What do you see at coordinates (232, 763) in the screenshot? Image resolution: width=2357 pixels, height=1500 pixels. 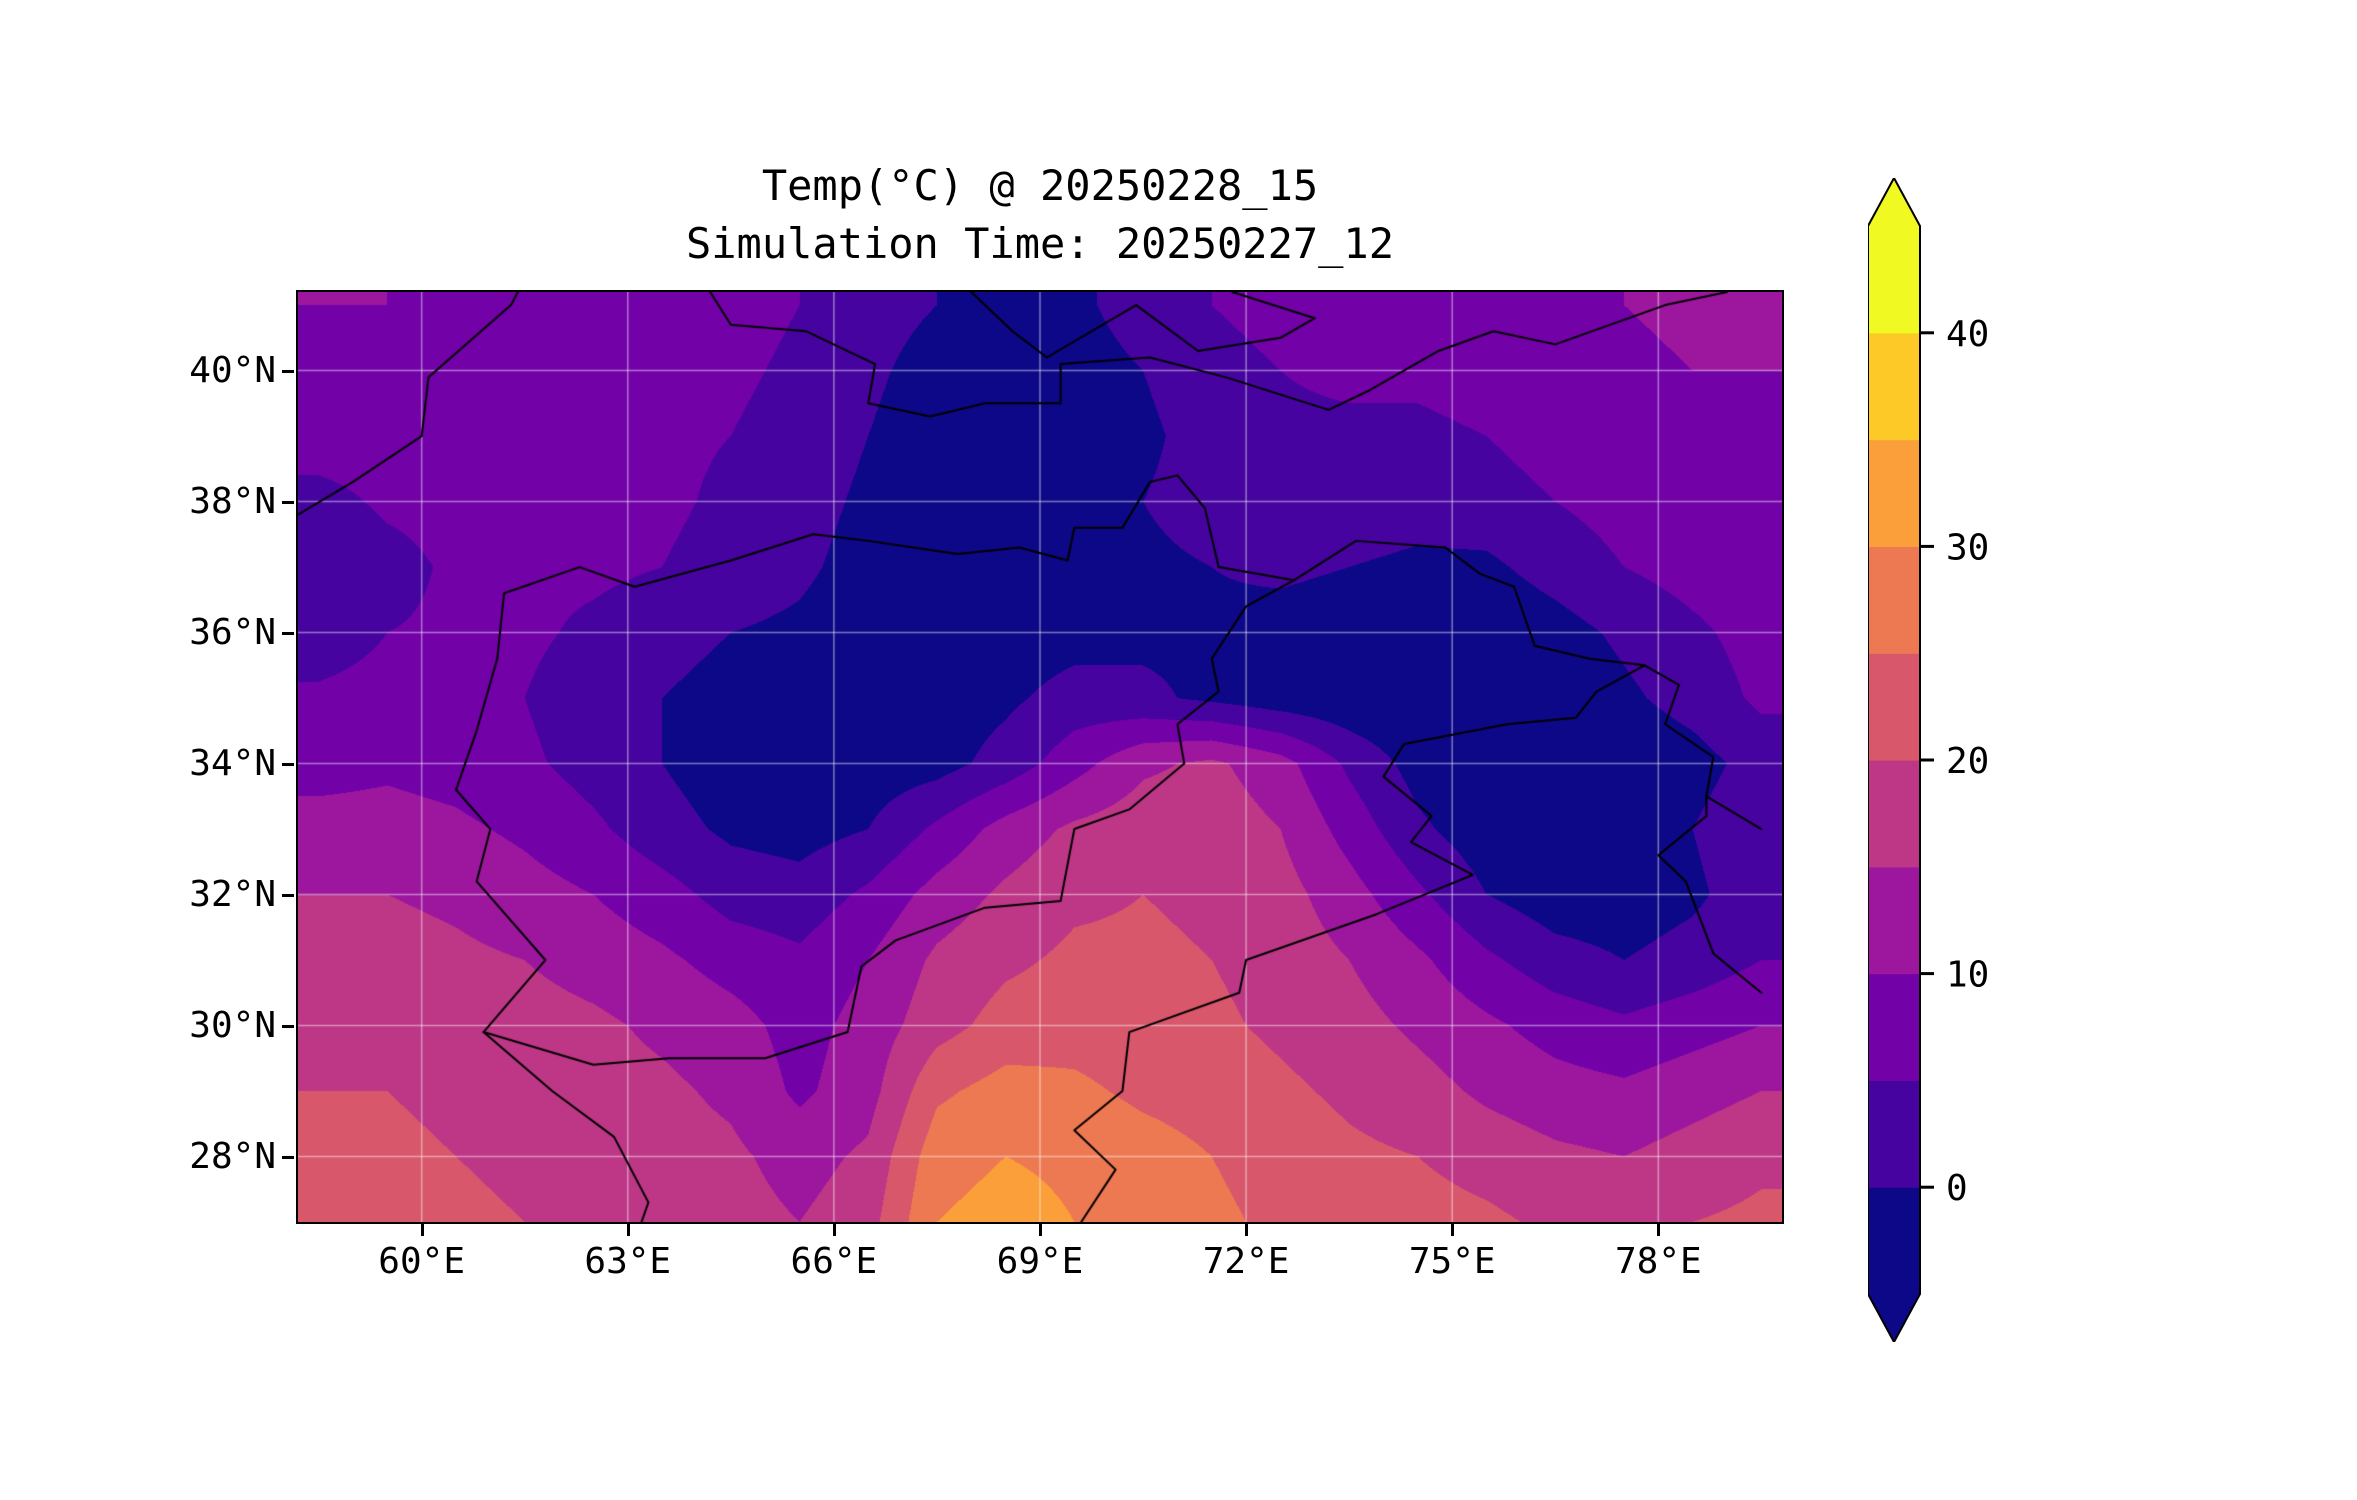 I see `y-tick-label: 34°N` at bounding box center [232, 763].